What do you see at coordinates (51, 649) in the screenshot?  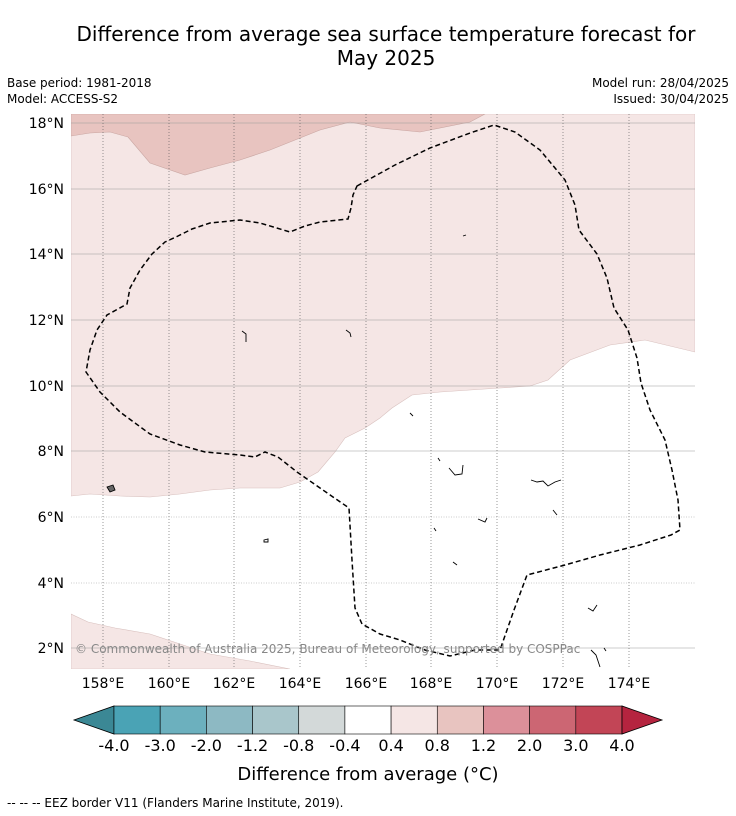 I see `lat-label: 2°N` at bounding box center [51, 649].